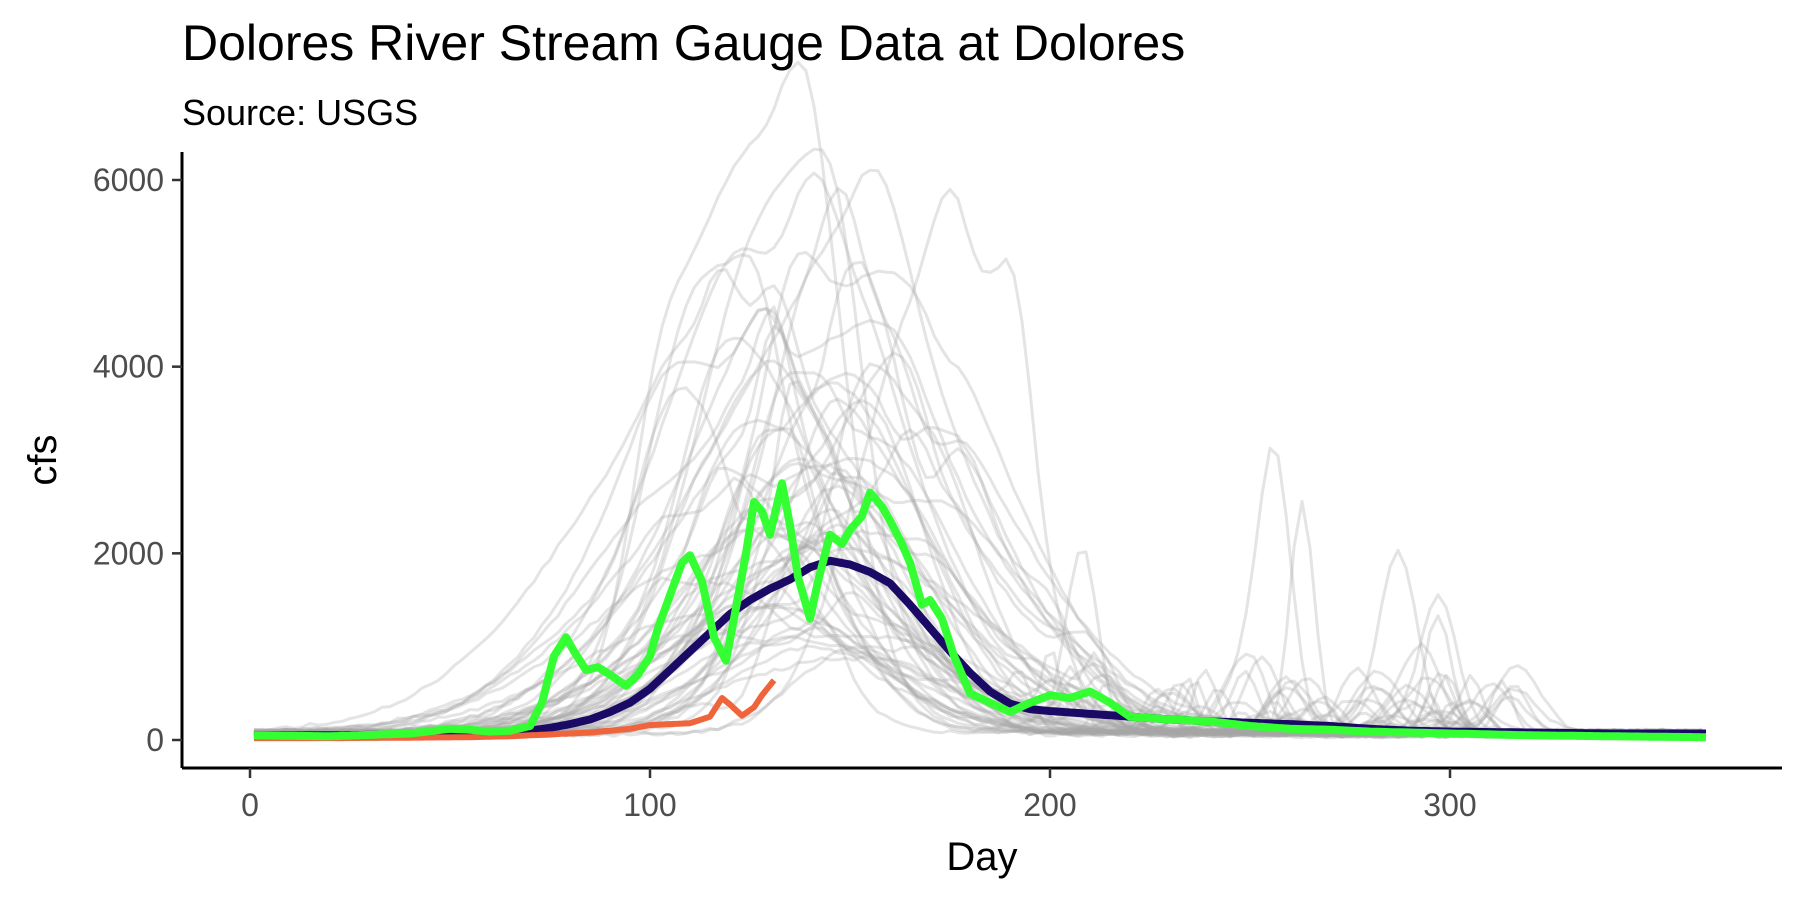  What do you see at coordinates (649, 805) in the screenshot?
I see `x-tick-label: 100` at bounding box center [649, 805].